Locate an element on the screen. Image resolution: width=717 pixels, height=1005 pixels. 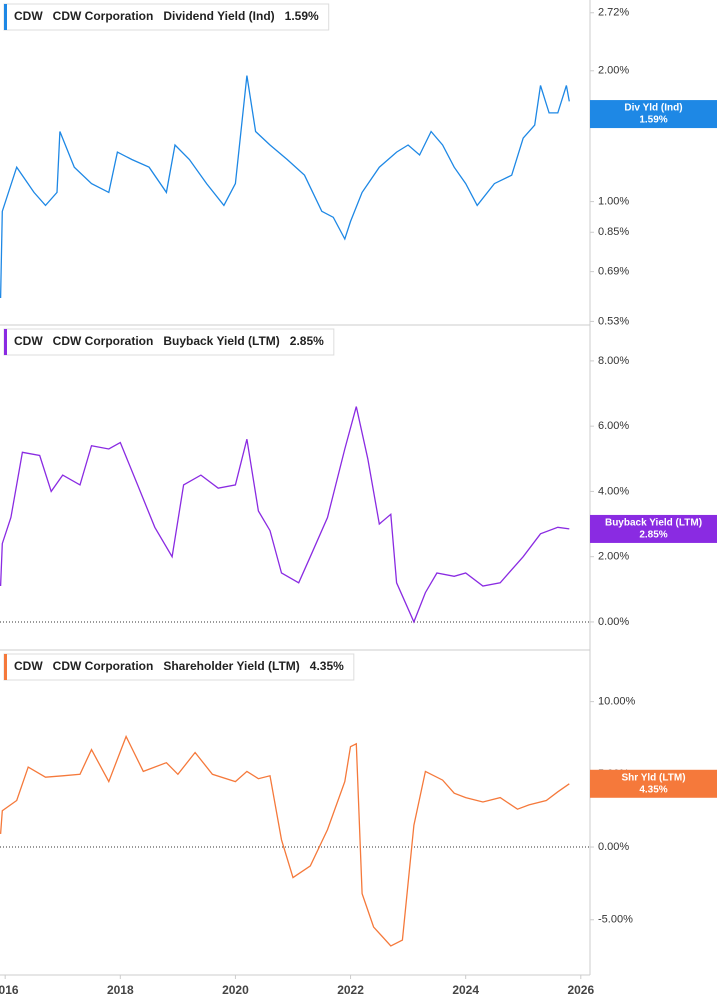
x-tick-label: 2024 is located at coordinates (465, 990).